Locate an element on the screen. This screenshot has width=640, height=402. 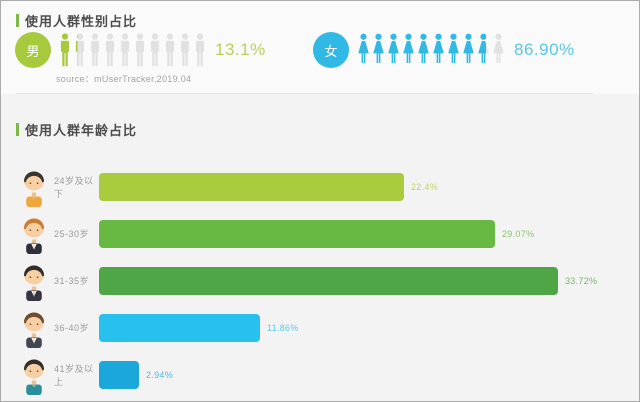
age-row: 25-30岁 29.07% is located at coordinates (320, 233).